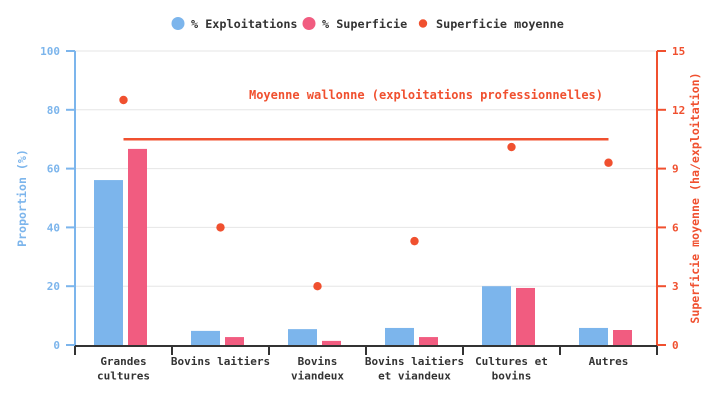  Describe the element at coordinates (414, 369) in the screenshot. I see `x-axis-label: Bovins laitiers et viandeux` at that location.